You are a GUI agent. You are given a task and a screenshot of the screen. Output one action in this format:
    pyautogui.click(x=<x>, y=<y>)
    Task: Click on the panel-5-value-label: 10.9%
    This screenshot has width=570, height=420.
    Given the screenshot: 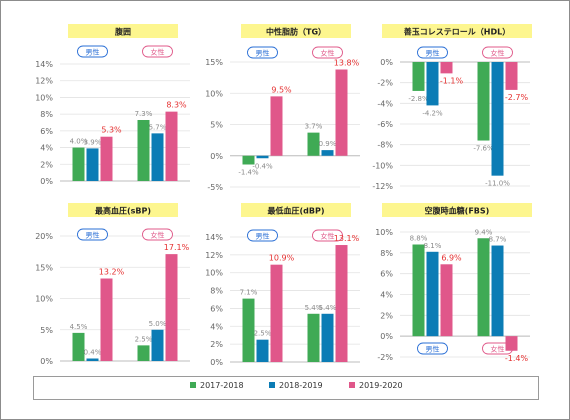 What is the action you would take?
    pyautogui.click(x=282, y=258)
    